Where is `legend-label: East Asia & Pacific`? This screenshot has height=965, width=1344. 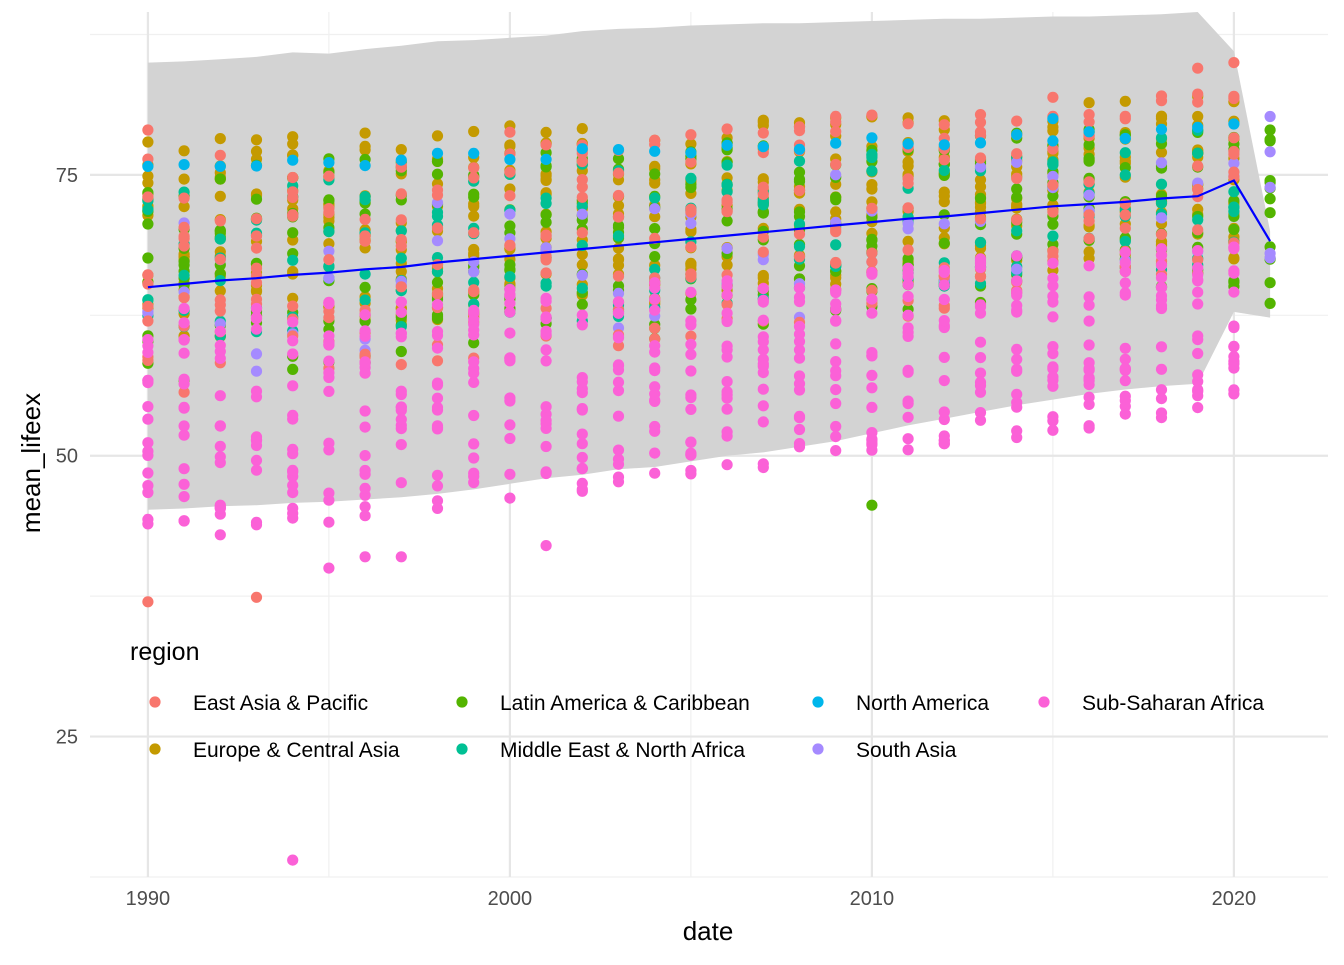 legend-label: East Asia & Pacific is located at coordinates (280, 703).